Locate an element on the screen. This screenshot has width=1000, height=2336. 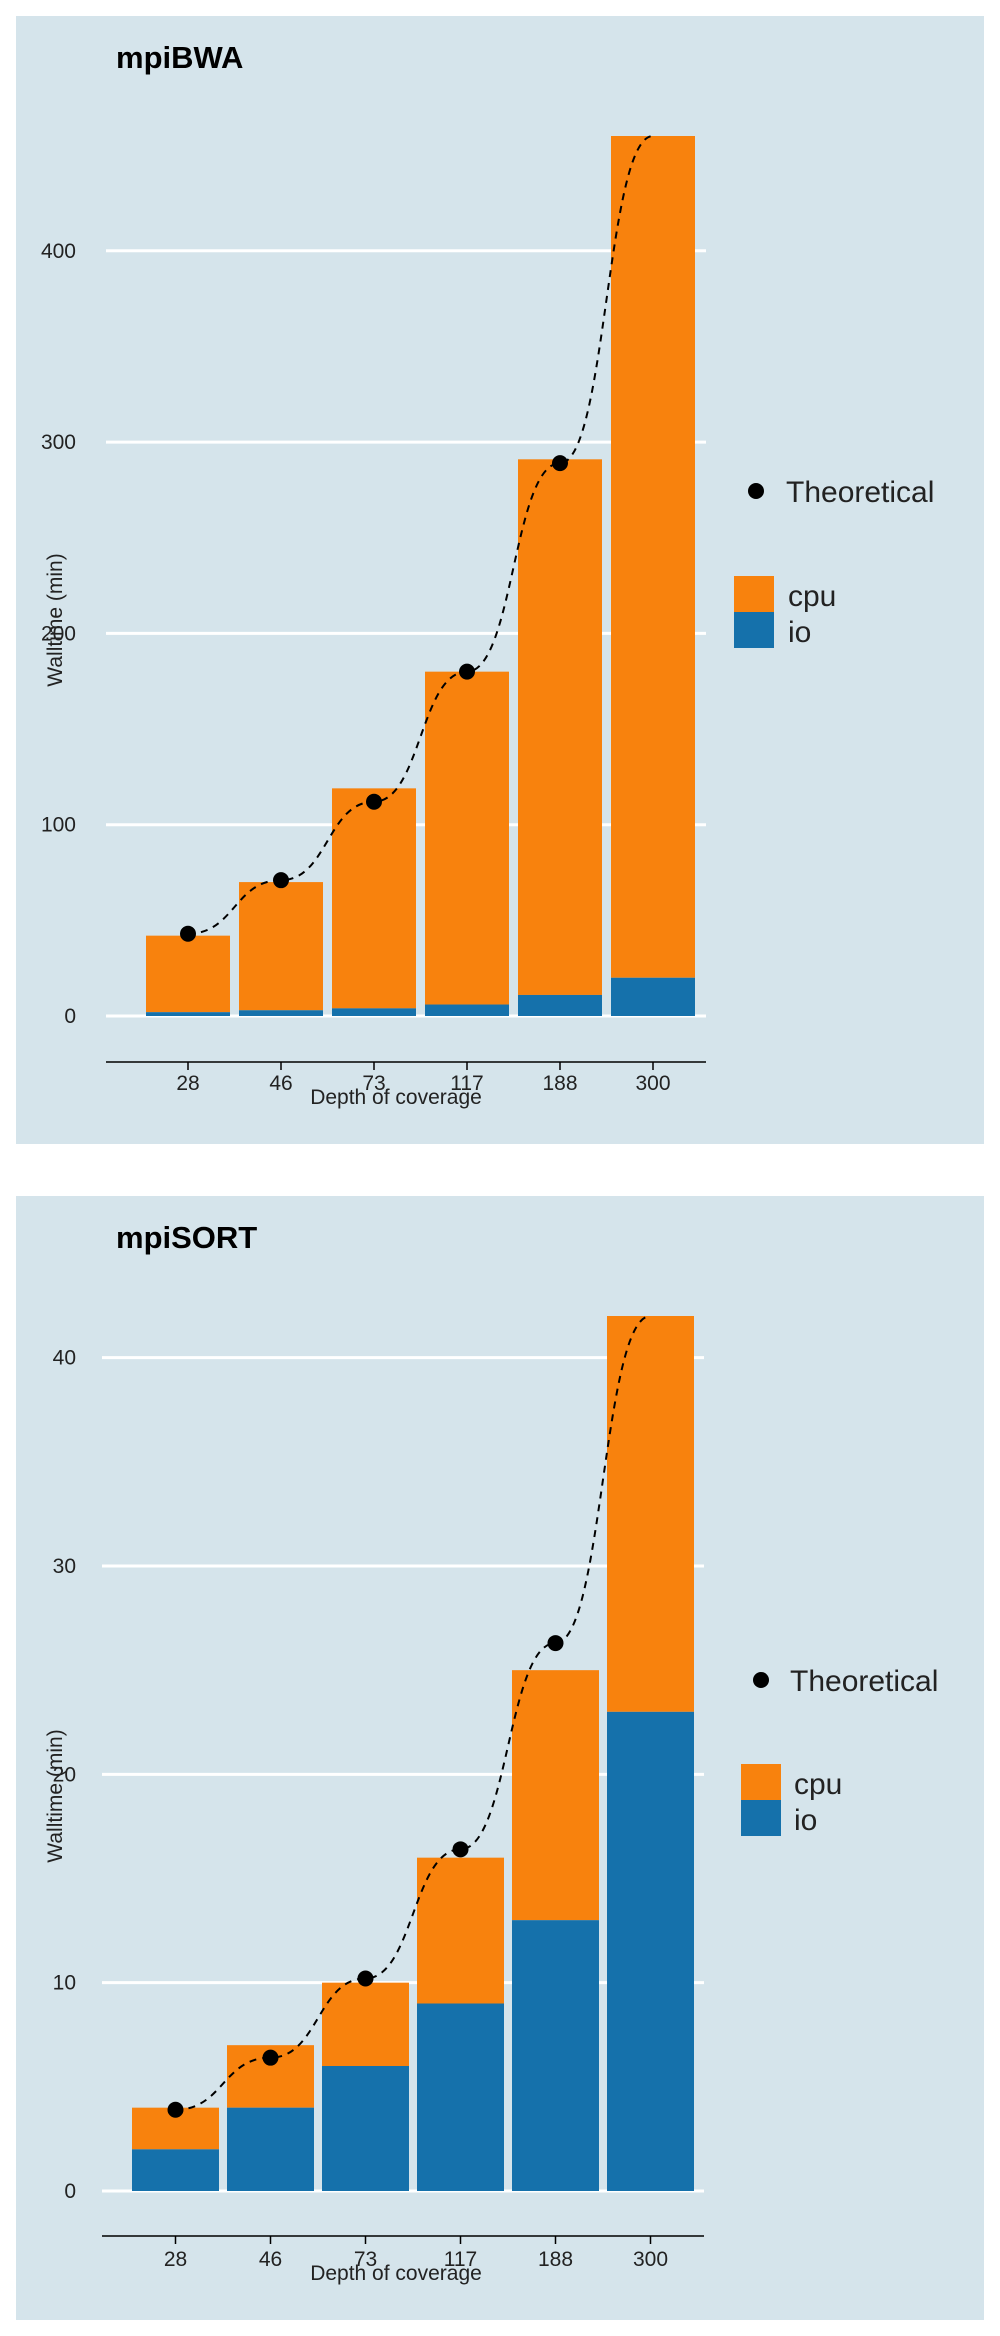
y-tick-label: 20 is located at coordinates (64, 1774).